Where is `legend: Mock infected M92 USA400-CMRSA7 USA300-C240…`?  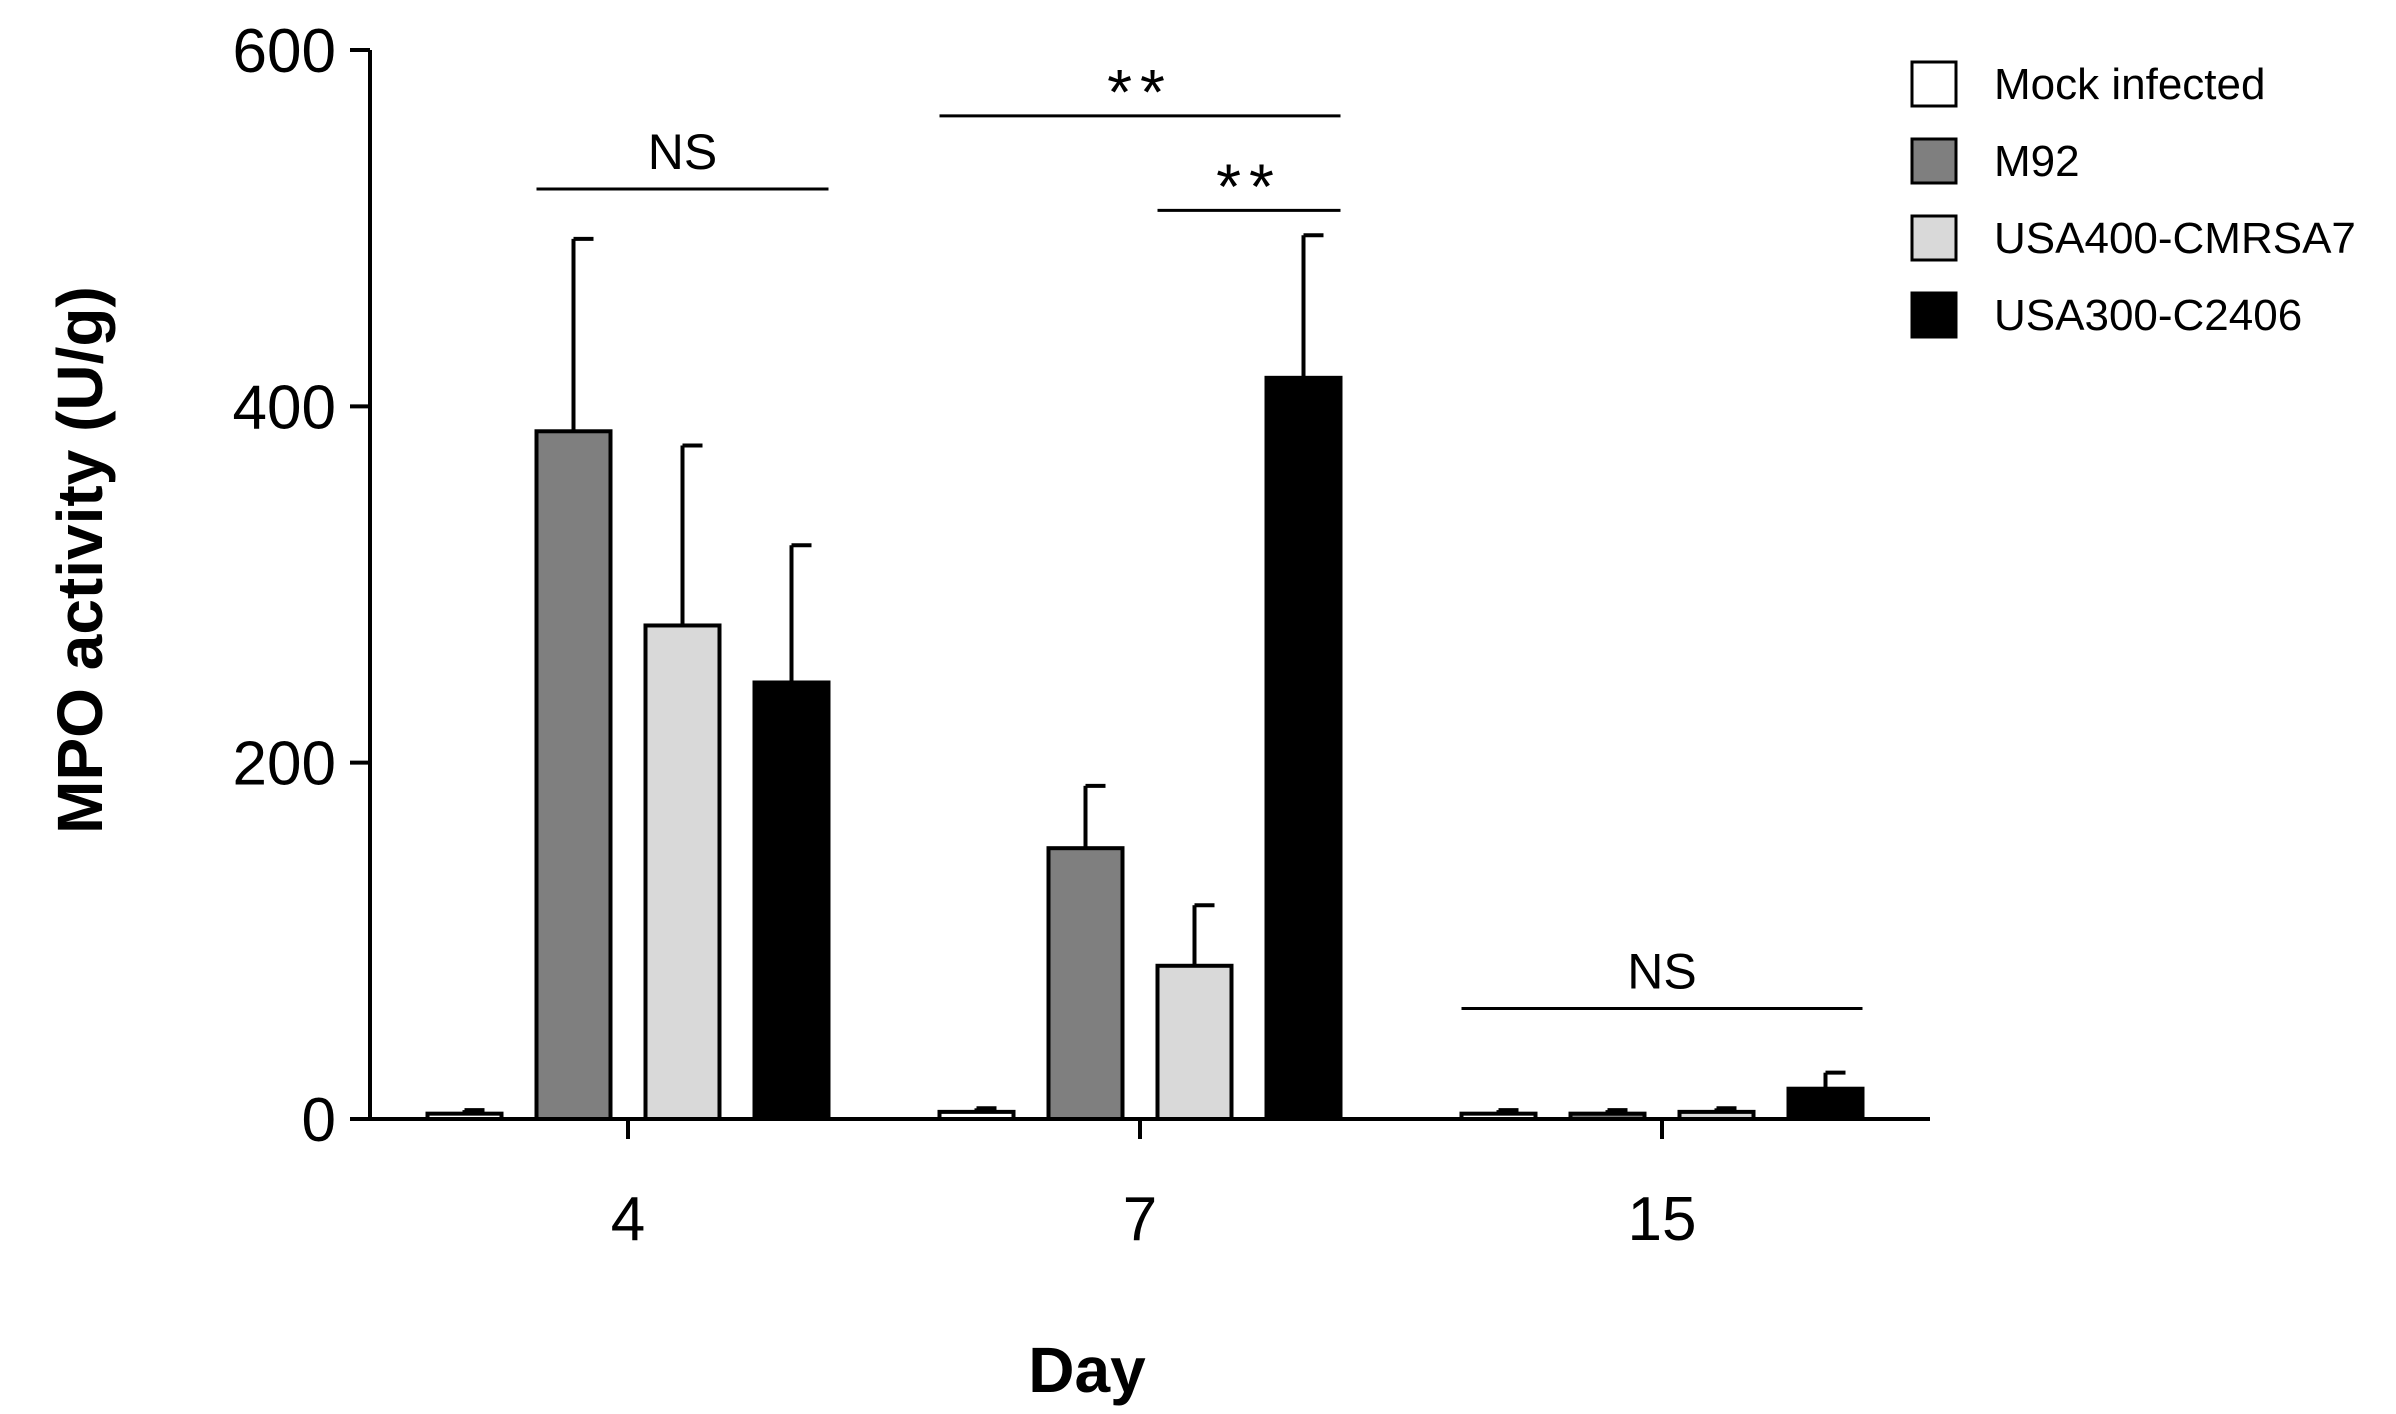 legend: Mock infected M92 USA400-CMRSA7 USA300-C240… is located at coordinates (2133, 200).